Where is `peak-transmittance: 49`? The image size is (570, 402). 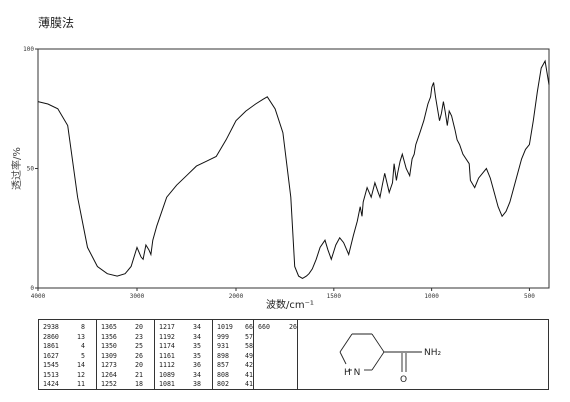 peak-transmittance: 49 is located at coordinates (249, 355).